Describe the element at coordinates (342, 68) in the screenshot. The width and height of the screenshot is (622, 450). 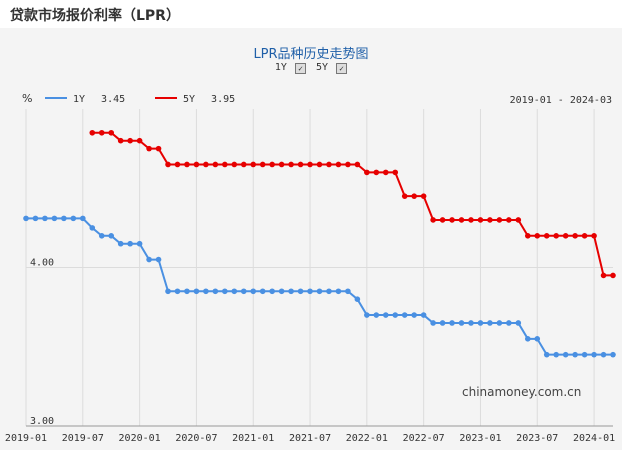
I see `checkbox-5y: ✓` at that location.